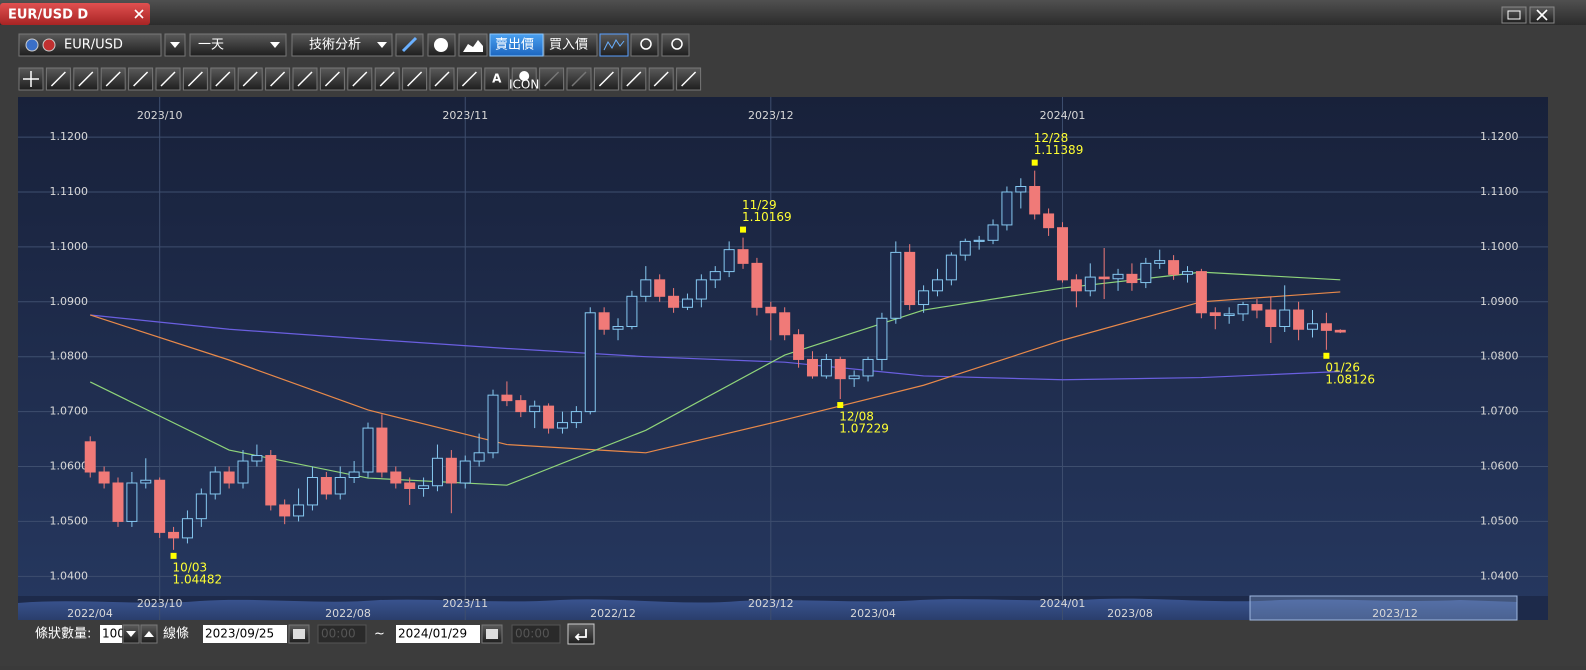  Describe the element at coordinates (613, 613) in the screenshot. I see `navigator-label: 2022/12` at that location.